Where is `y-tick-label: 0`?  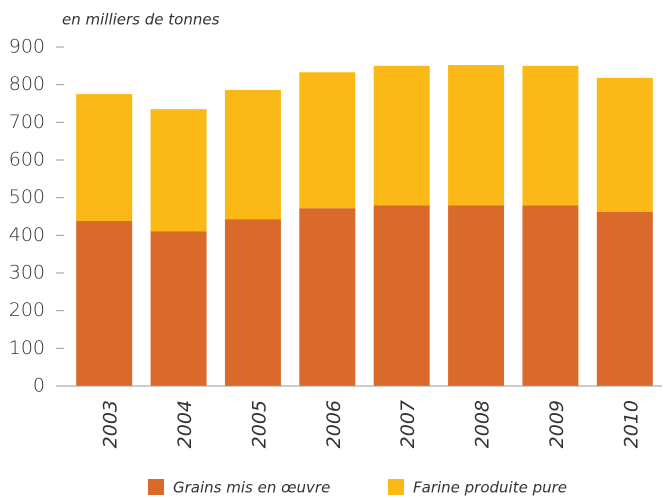
y-tick-label: 0 is located at coordinates (39, 386).